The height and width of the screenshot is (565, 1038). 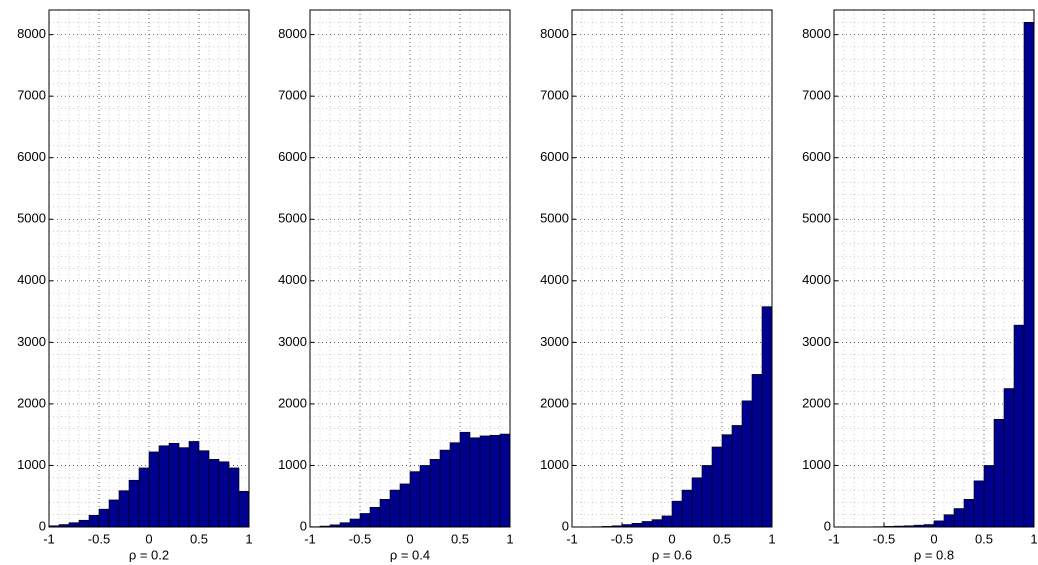 I want to click on x-axis-label: ρ = 0.4, so click(x=410, y=554).